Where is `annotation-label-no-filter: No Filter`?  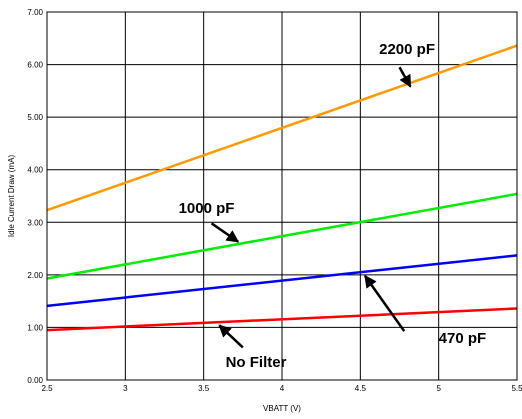 annotation-label-no-filter: No Filter is located at coordinates (256, 362).